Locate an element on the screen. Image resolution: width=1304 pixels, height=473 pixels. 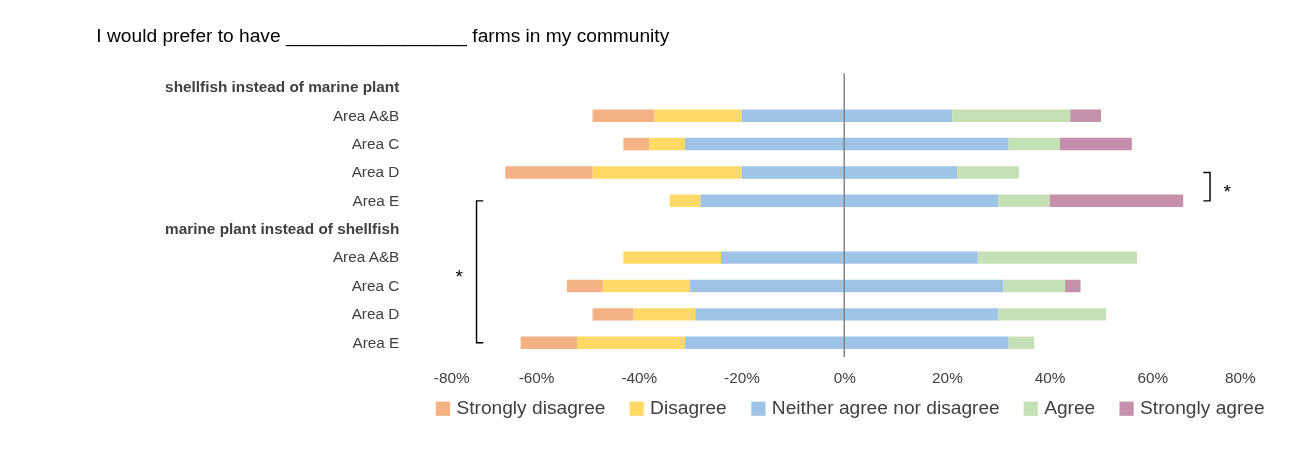
x-tick-label: 40% is located at coordinates (1050, 378).